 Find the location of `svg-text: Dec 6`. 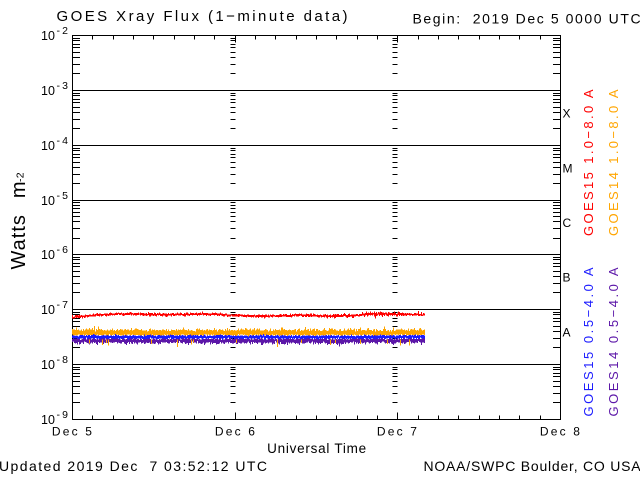

svg-text: Dec 6 is located at coordinates (236, 432).